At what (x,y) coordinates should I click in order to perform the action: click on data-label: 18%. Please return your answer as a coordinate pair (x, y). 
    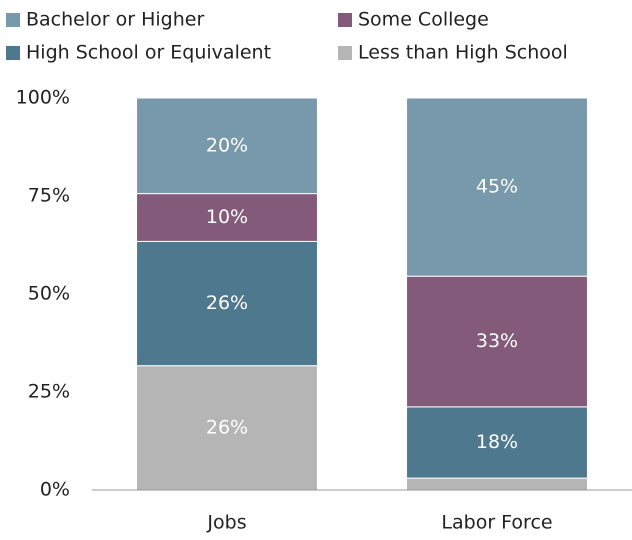
    Looking at the image, I should click on (497, 442).